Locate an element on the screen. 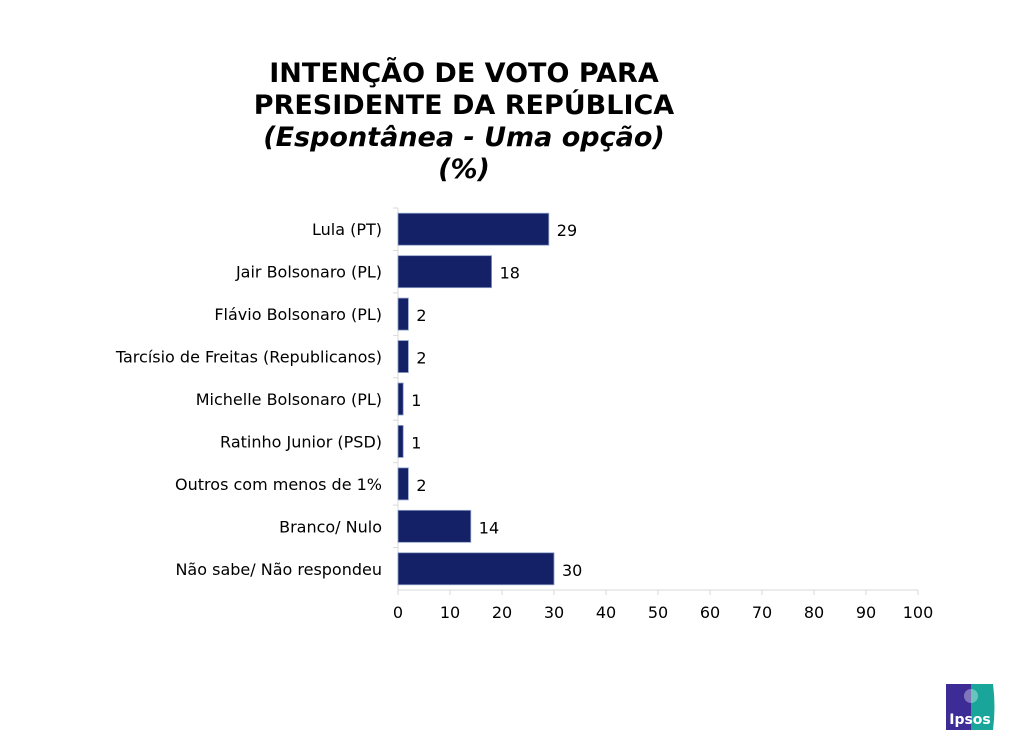 The image size is (1016, 744). category-label: Lula (PT) is located at coordinates (347, 229).